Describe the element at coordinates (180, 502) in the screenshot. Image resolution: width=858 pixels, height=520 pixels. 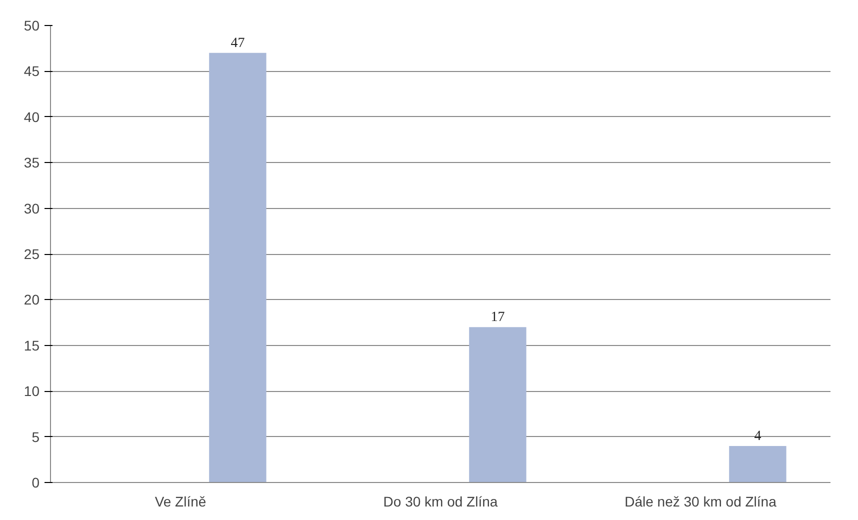
I see `x-tick-label: Ve Zlíně` at that location.